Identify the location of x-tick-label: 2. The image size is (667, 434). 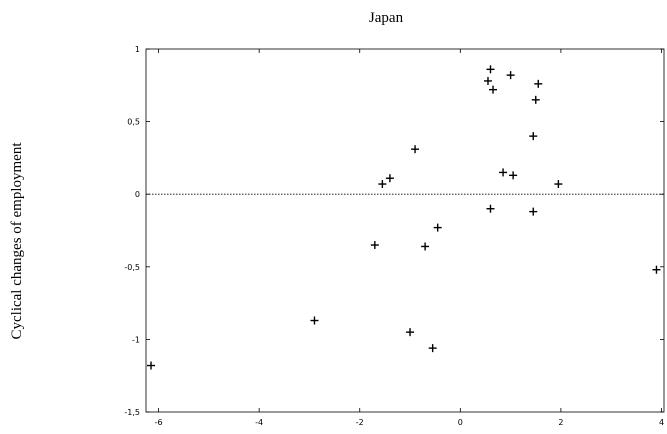
(560, 422).